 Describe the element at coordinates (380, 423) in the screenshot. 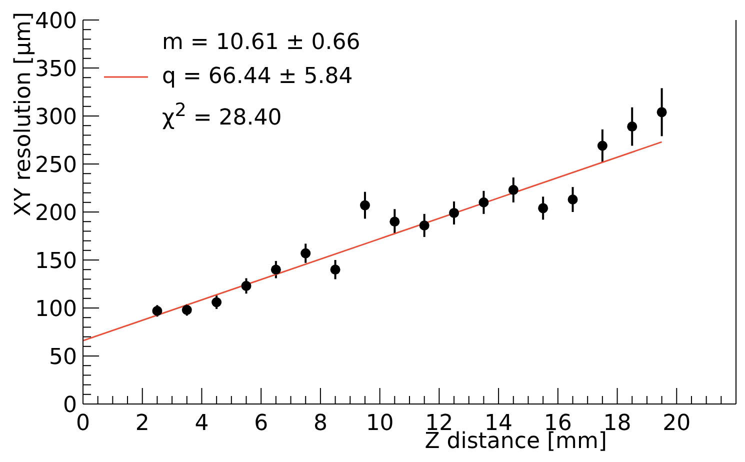

I see `x-tick-label: 10` at that location.